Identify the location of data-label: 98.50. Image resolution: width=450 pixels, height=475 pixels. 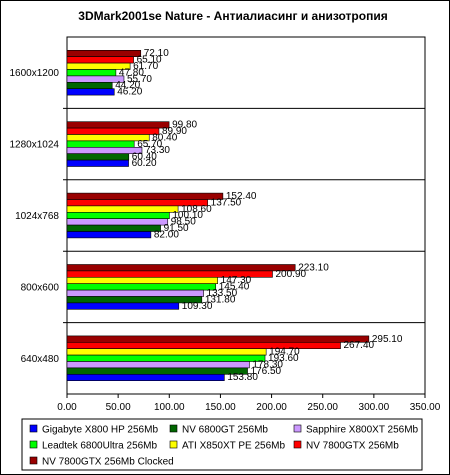
(183, 222).